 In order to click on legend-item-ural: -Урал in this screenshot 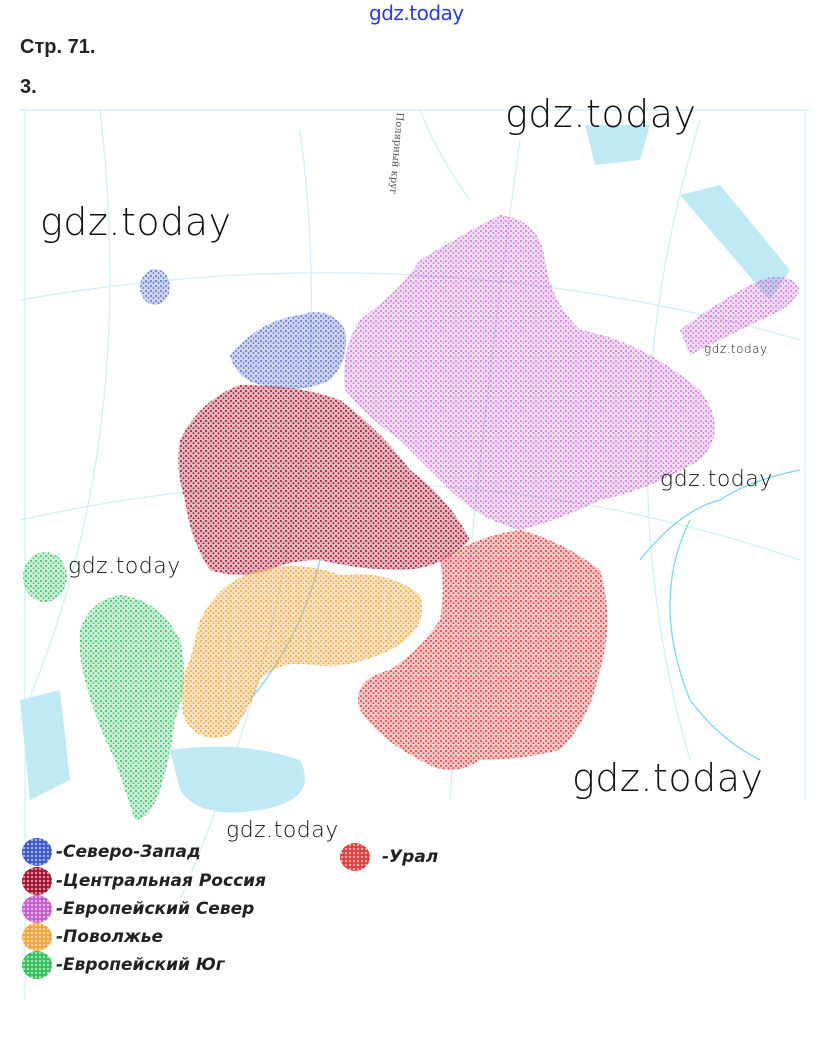, I will do `click(389, 857)`.